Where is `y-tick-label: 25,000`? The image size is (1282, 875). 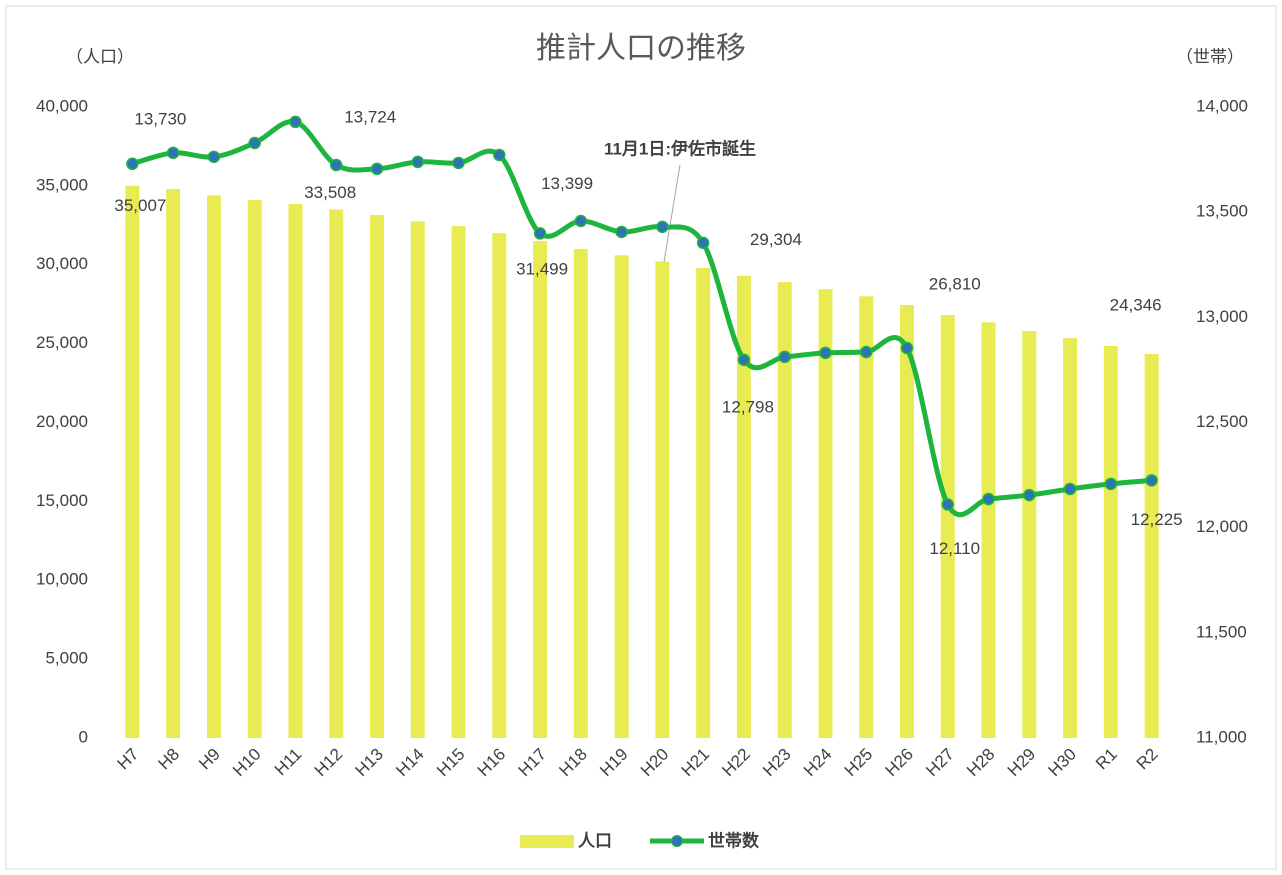 y-tick-label: 25,000 is located at coordinates (62, 342).